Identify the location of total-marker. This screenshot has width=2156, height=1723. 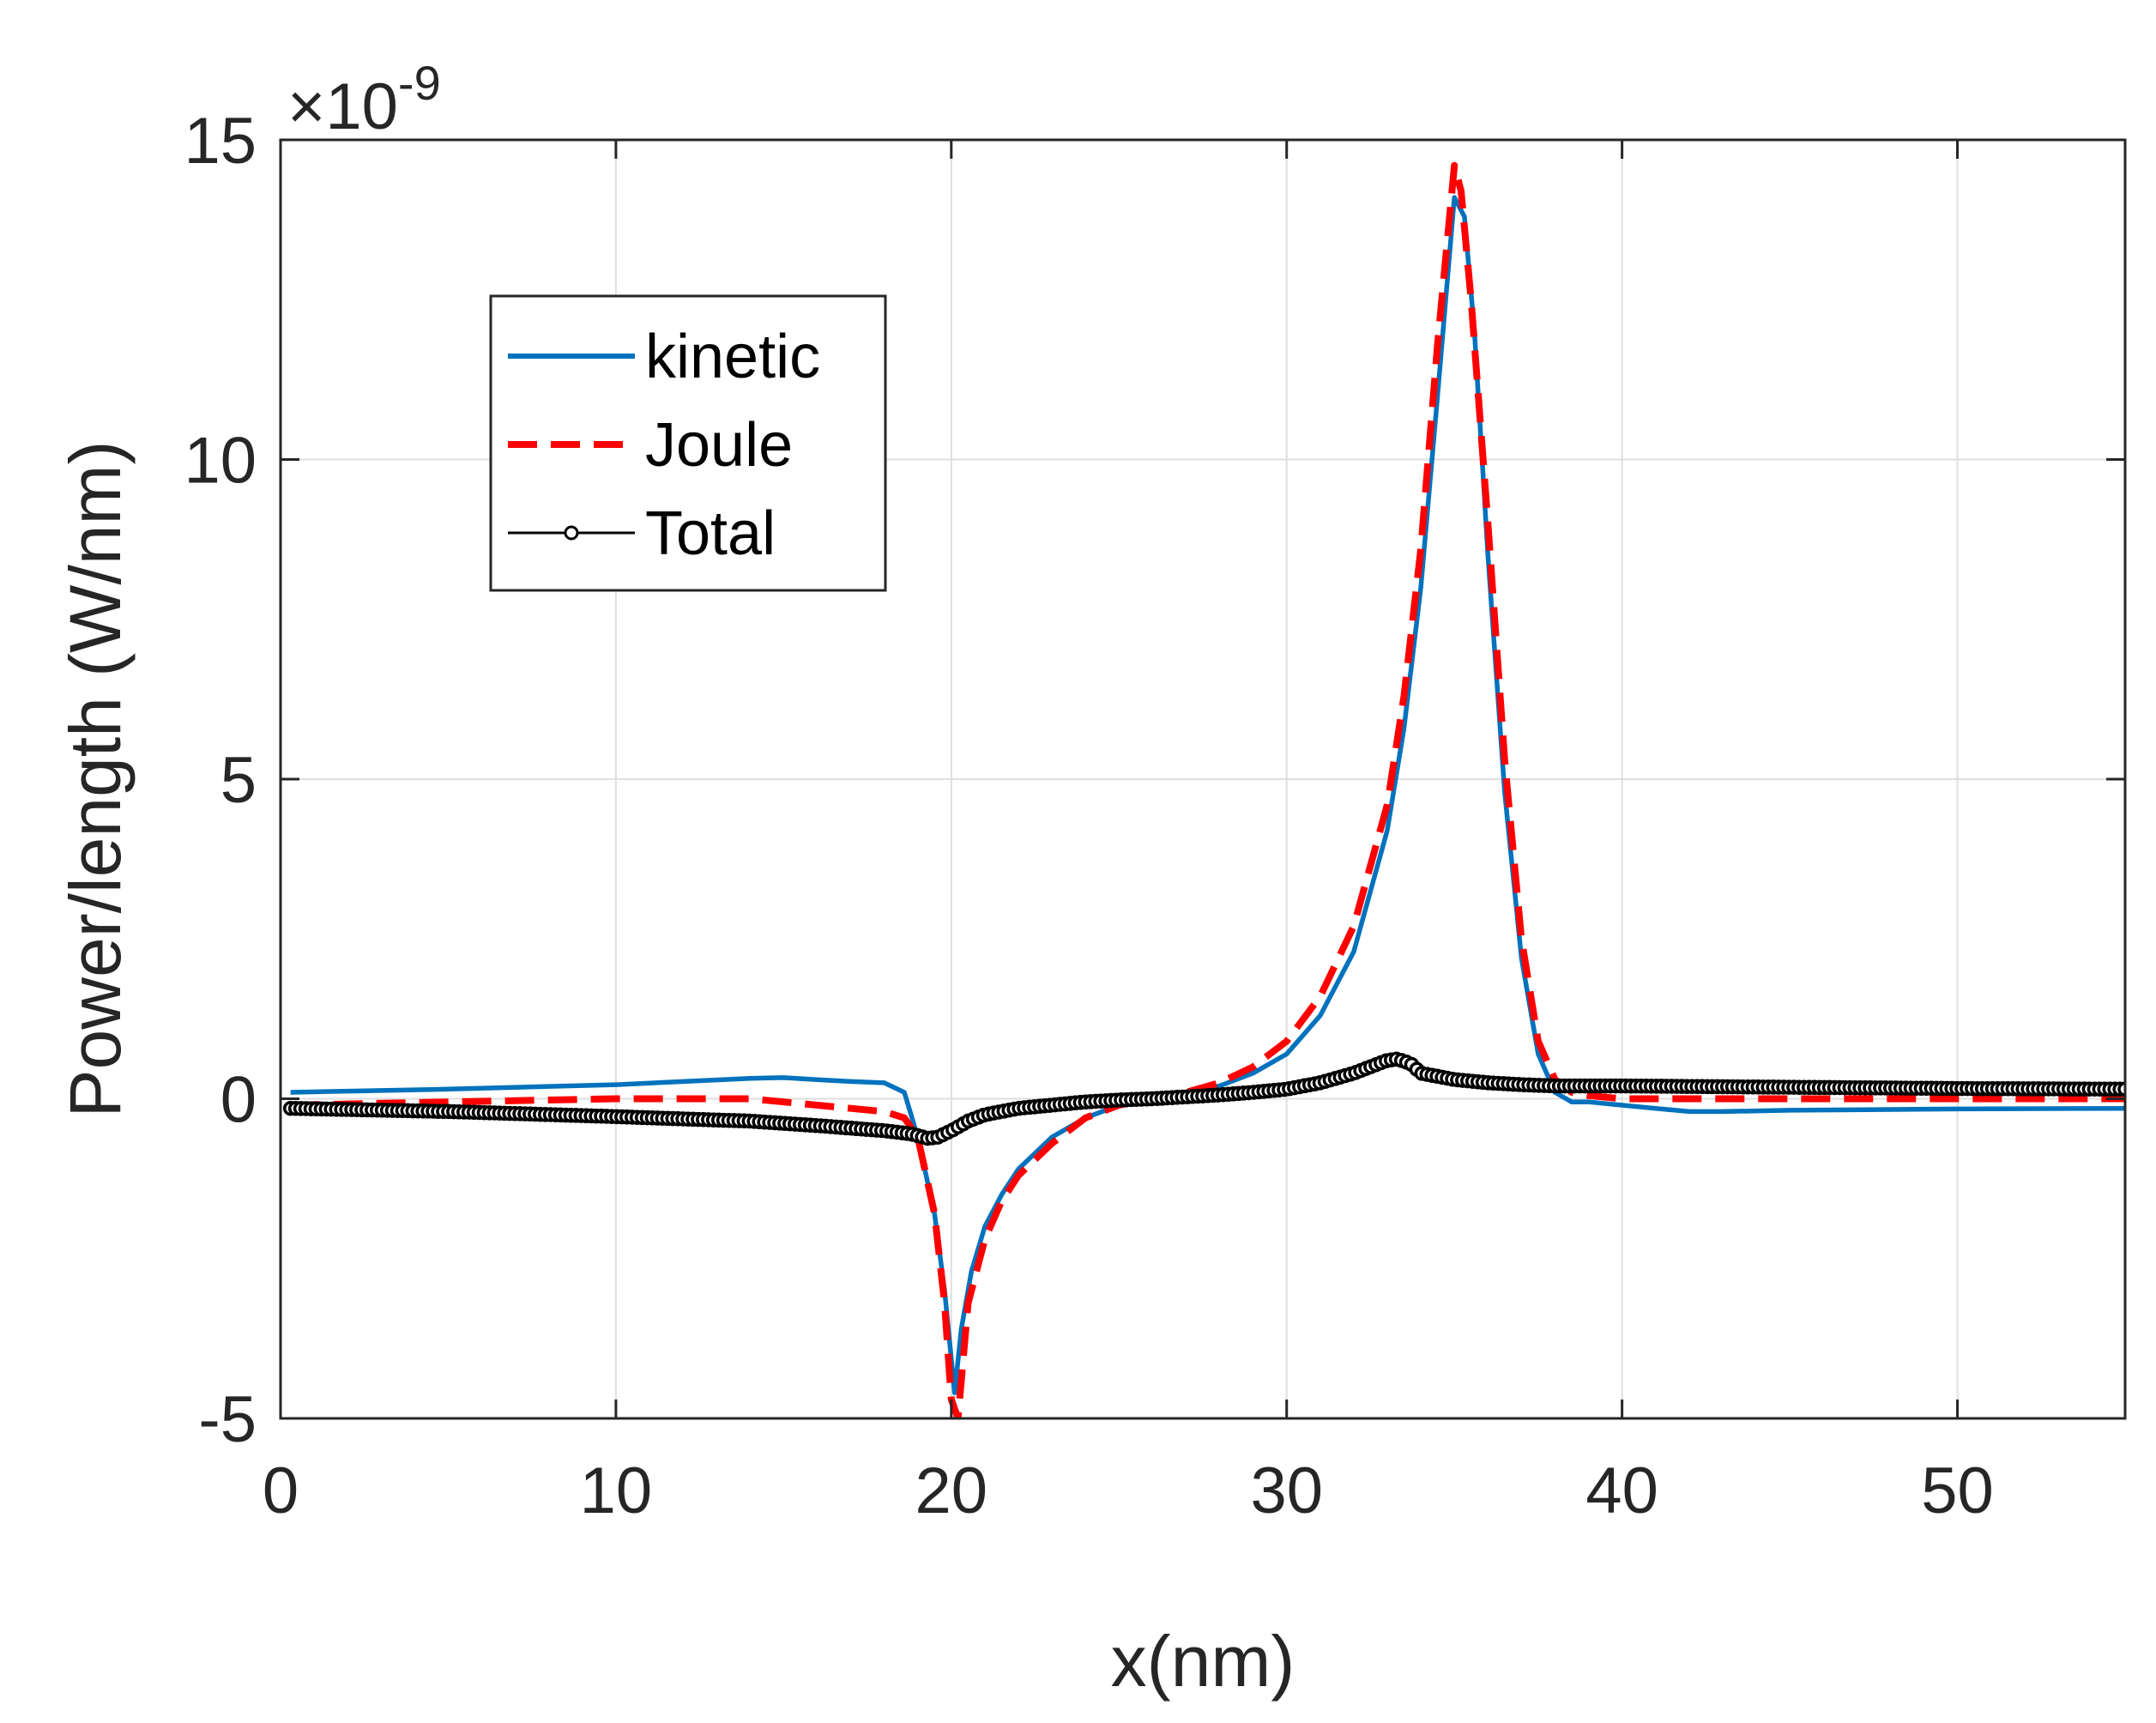
(2121, 1089).